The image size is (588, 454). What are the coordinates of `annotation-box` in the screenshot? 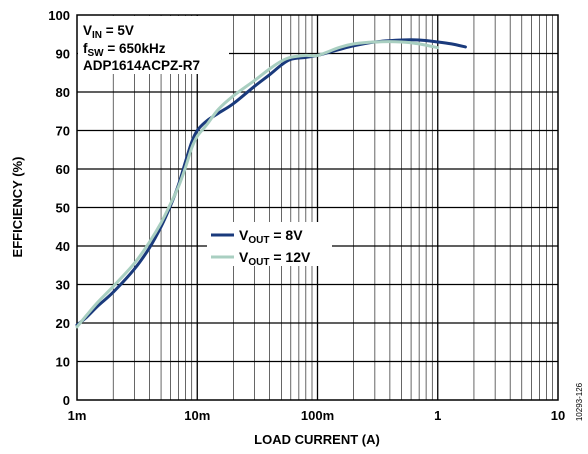 It's located at (153, 45).